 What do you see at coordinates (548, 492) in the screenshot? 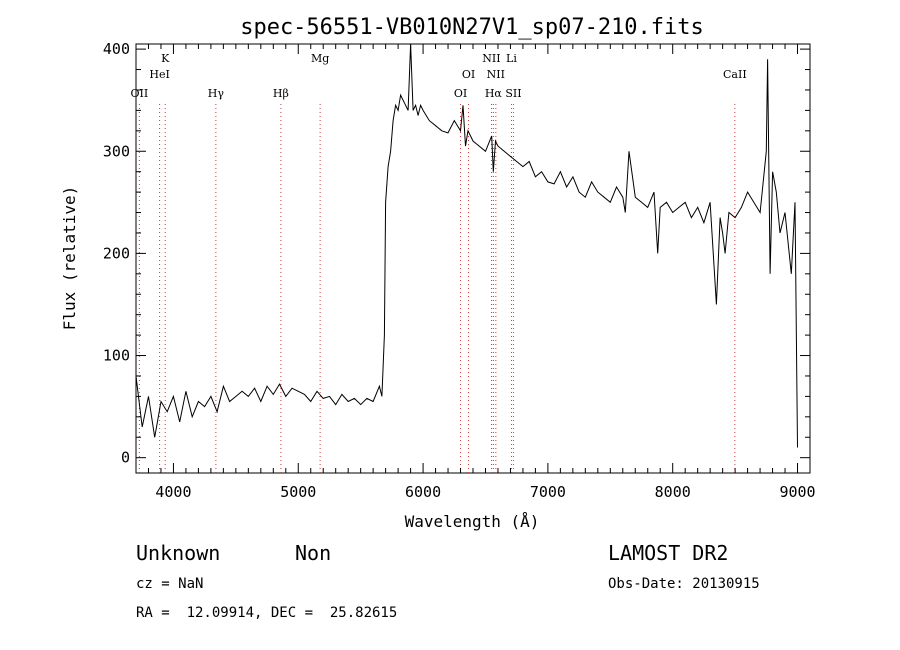
I see `x-tick-label: 7000` at bounding box center [548, 492].